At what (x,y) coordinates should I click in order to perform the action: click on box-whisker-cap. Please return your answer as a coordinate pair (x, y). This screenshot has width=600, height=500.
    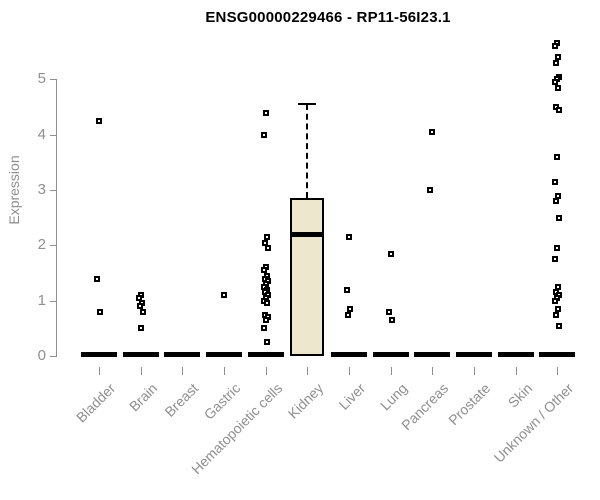
    Looking at the image, I should click on (307, 104).